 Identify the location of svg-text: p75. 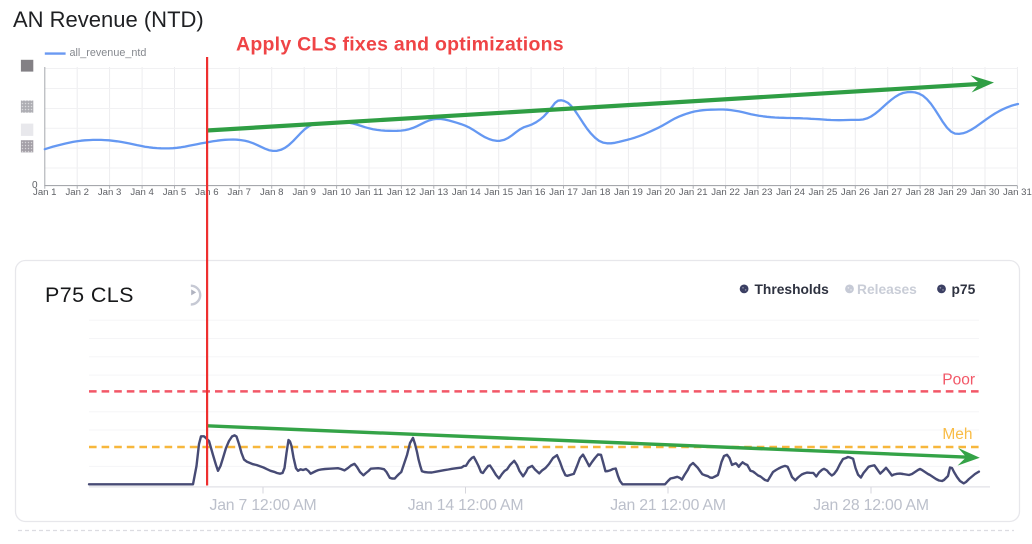
(964, 289).